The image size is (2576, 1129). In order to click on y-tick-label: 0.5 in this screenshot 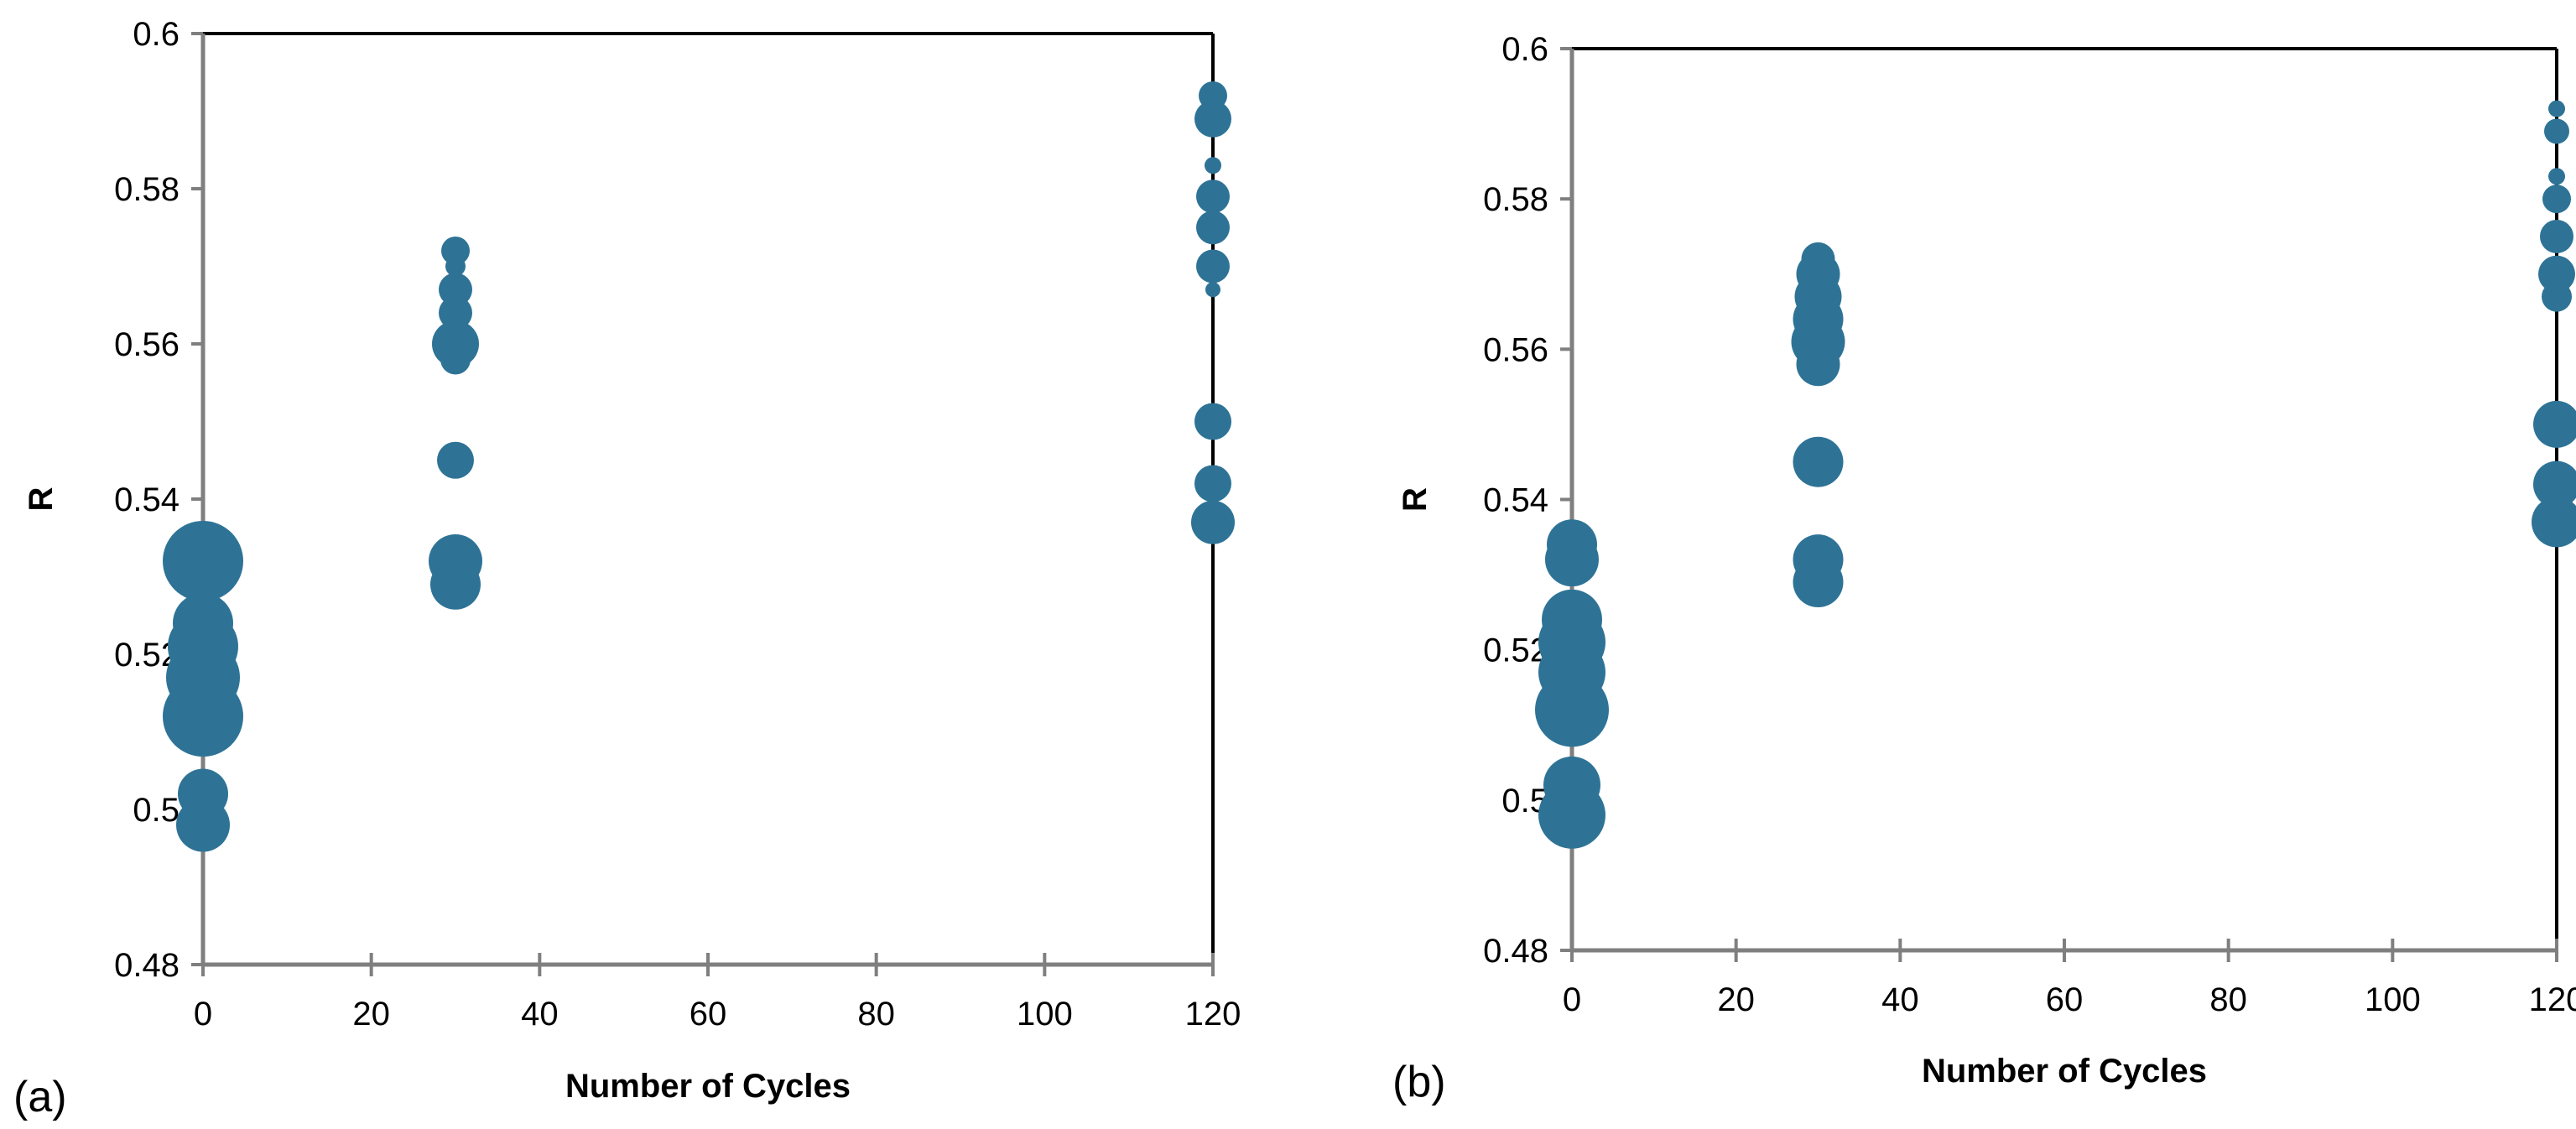, I will do `click(156, 810)`.